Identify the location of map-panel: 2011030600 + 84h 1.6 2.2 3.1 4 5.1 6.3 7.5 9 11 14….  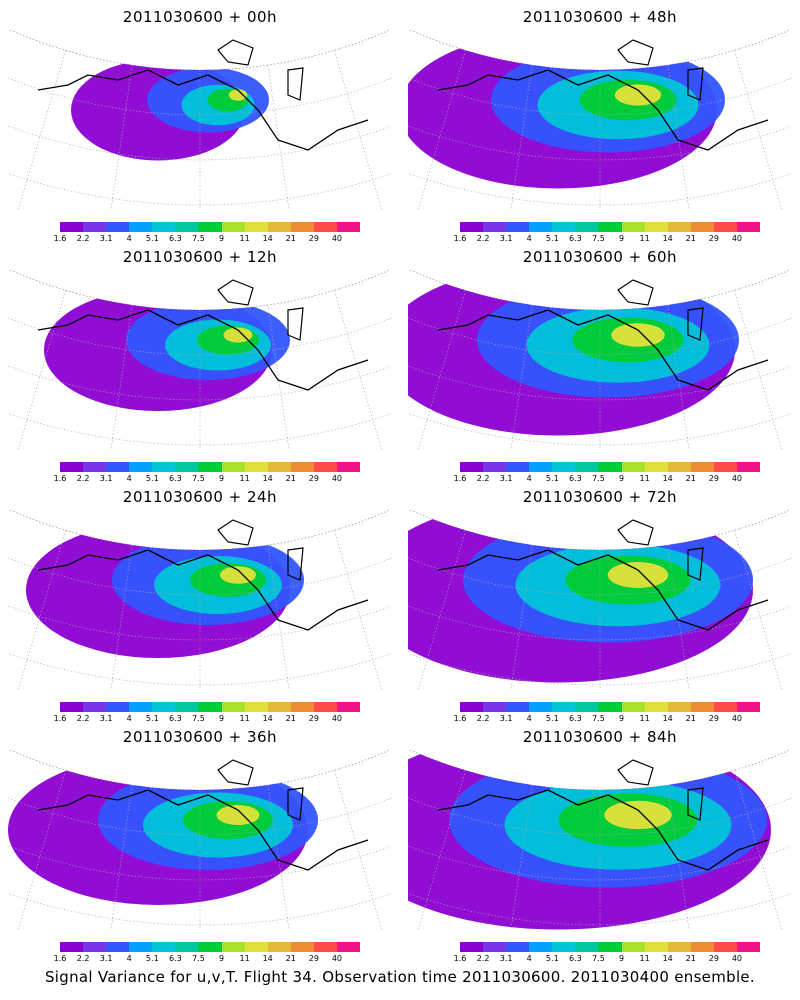
(600, 841).